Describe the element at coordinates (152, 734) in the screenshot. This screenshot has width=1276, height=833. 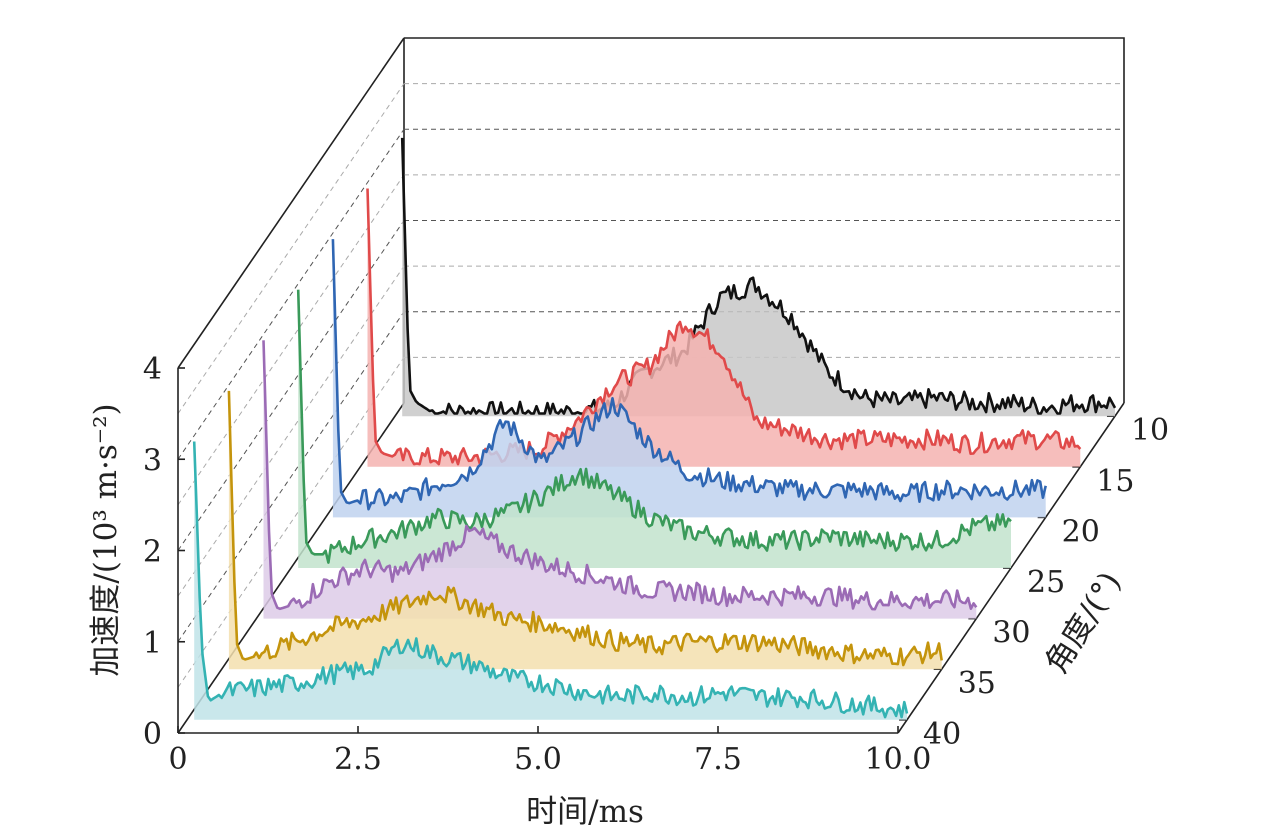
I see `y-tick-label: 0` at that location.